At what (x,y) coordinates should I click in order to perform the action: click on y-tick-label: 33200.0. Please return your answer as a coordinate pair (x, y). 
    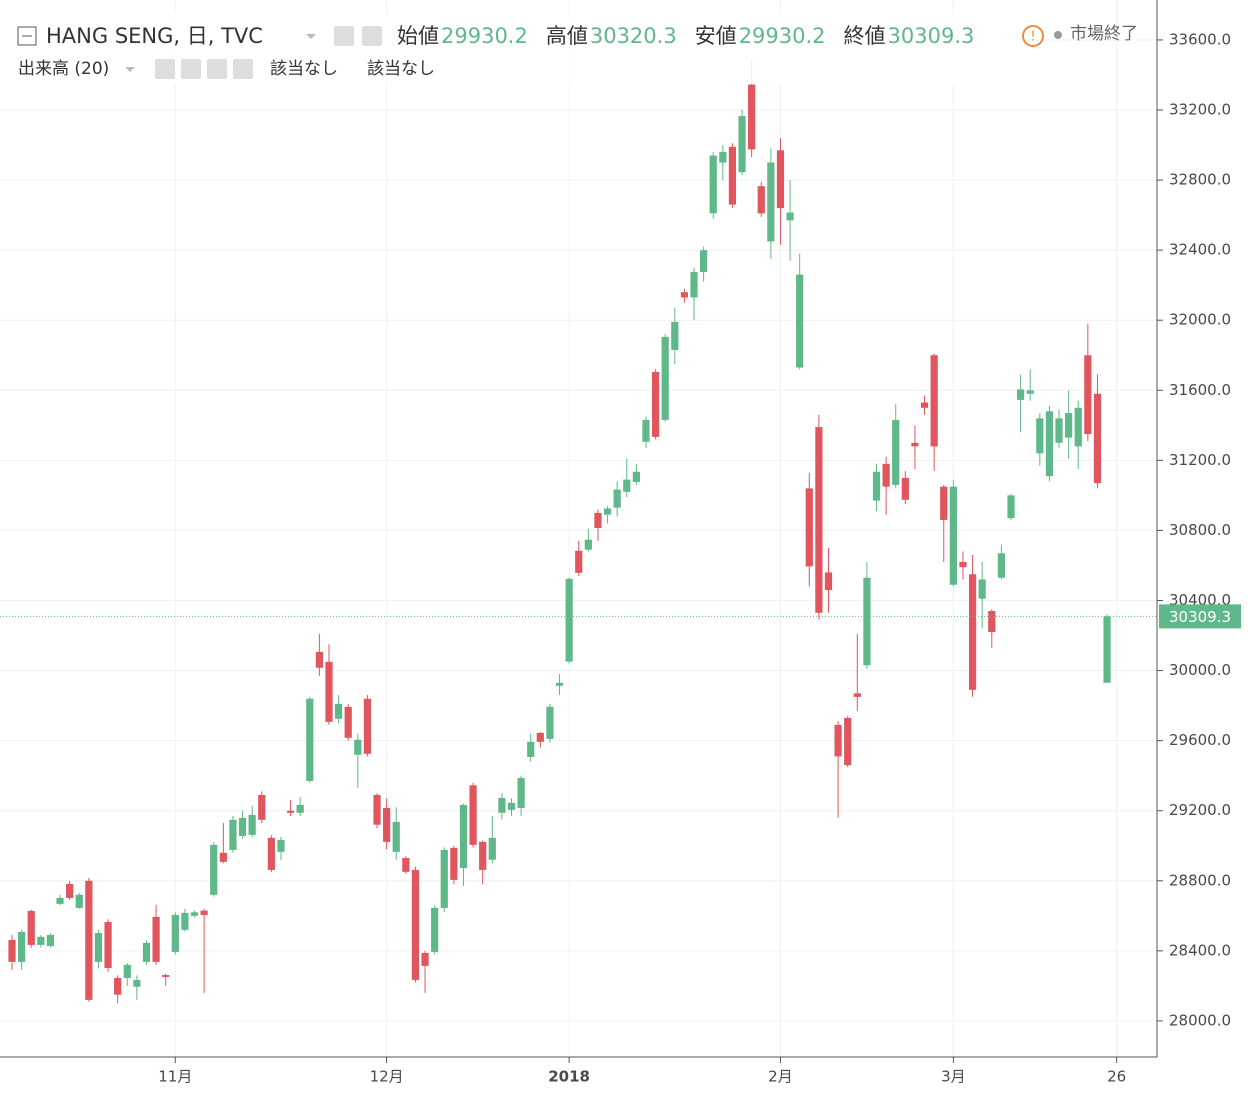
    Looking at the image, I should click on (1200, 110).